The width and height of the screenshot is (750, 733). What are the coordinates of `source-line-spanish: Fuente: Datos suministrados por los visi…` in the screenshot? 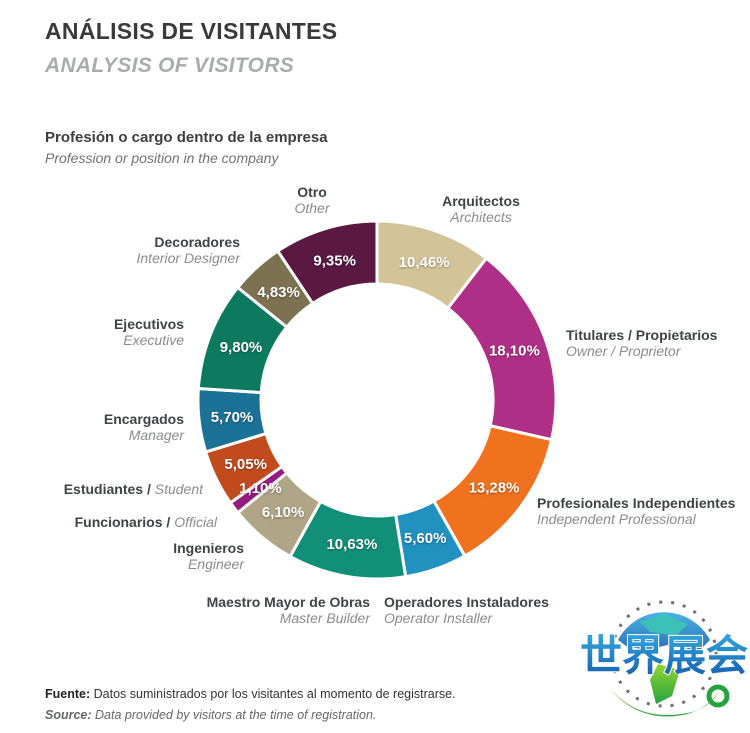 It's located at (250, 694).